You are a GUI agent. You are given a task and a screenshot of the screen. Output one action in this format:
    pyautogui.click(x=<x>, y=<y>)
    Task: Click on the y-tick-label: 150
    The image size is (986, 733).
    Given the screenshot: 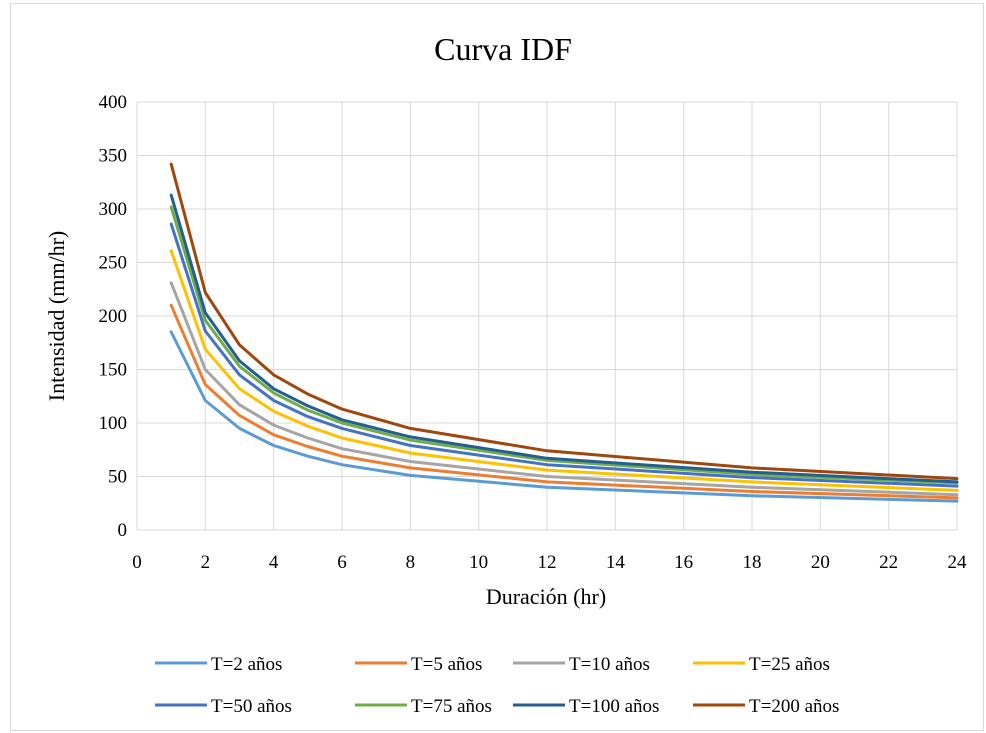 What is the action you would take?
    pyautogui.click(x=113, y=370)
    